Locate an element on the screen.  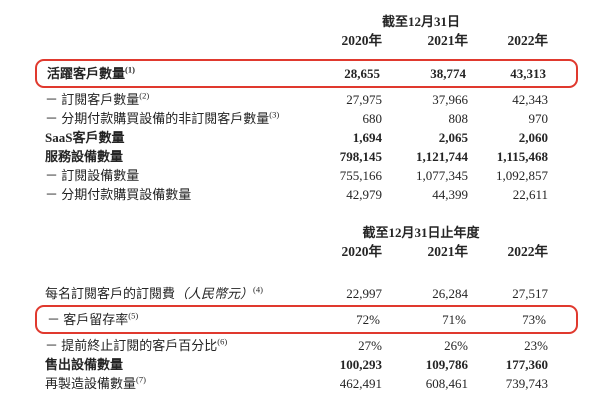
metric-label: SaaS客戶數量 is located at coordinates (85, 137).